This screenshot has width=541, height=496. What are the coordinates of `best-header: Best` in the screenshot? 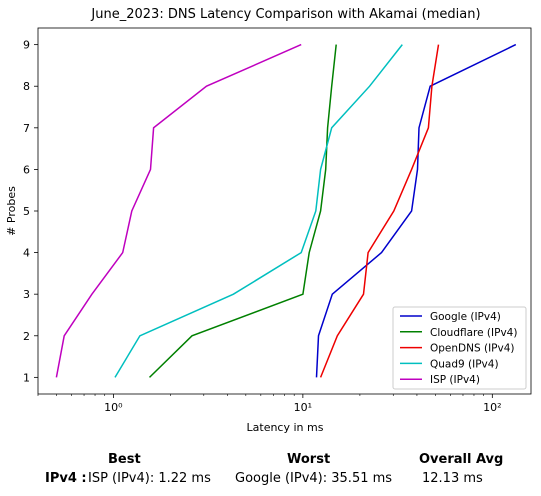 It's located at (124, 459).